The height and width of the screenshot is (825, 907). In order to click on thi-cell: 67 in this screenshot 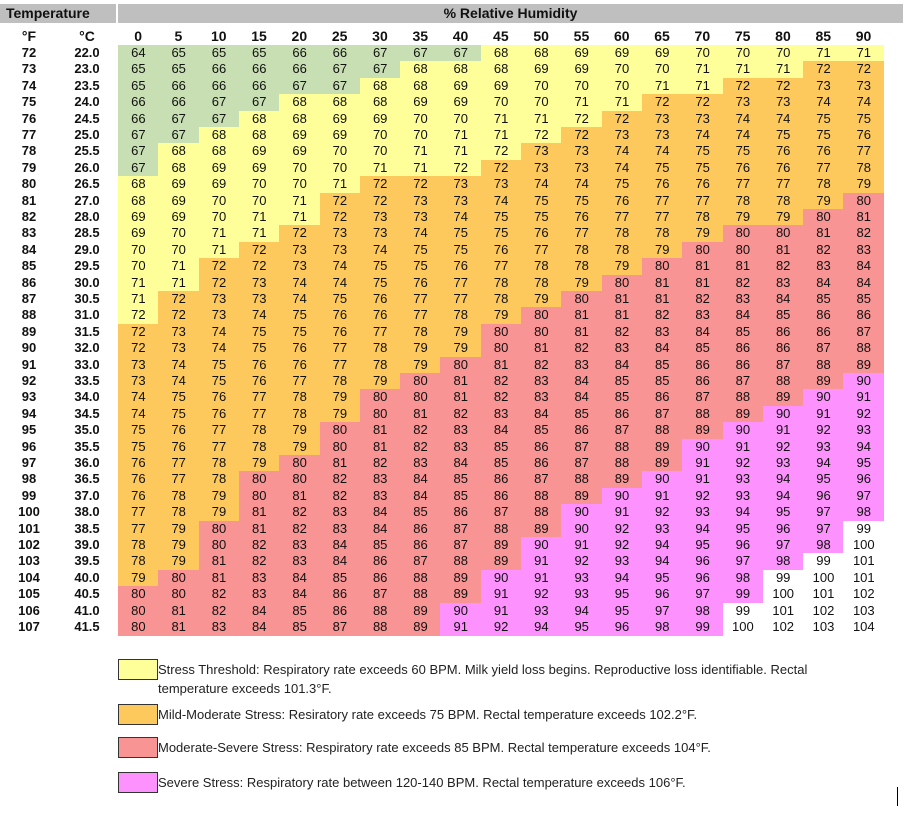, I will do `click(259, 103)`.